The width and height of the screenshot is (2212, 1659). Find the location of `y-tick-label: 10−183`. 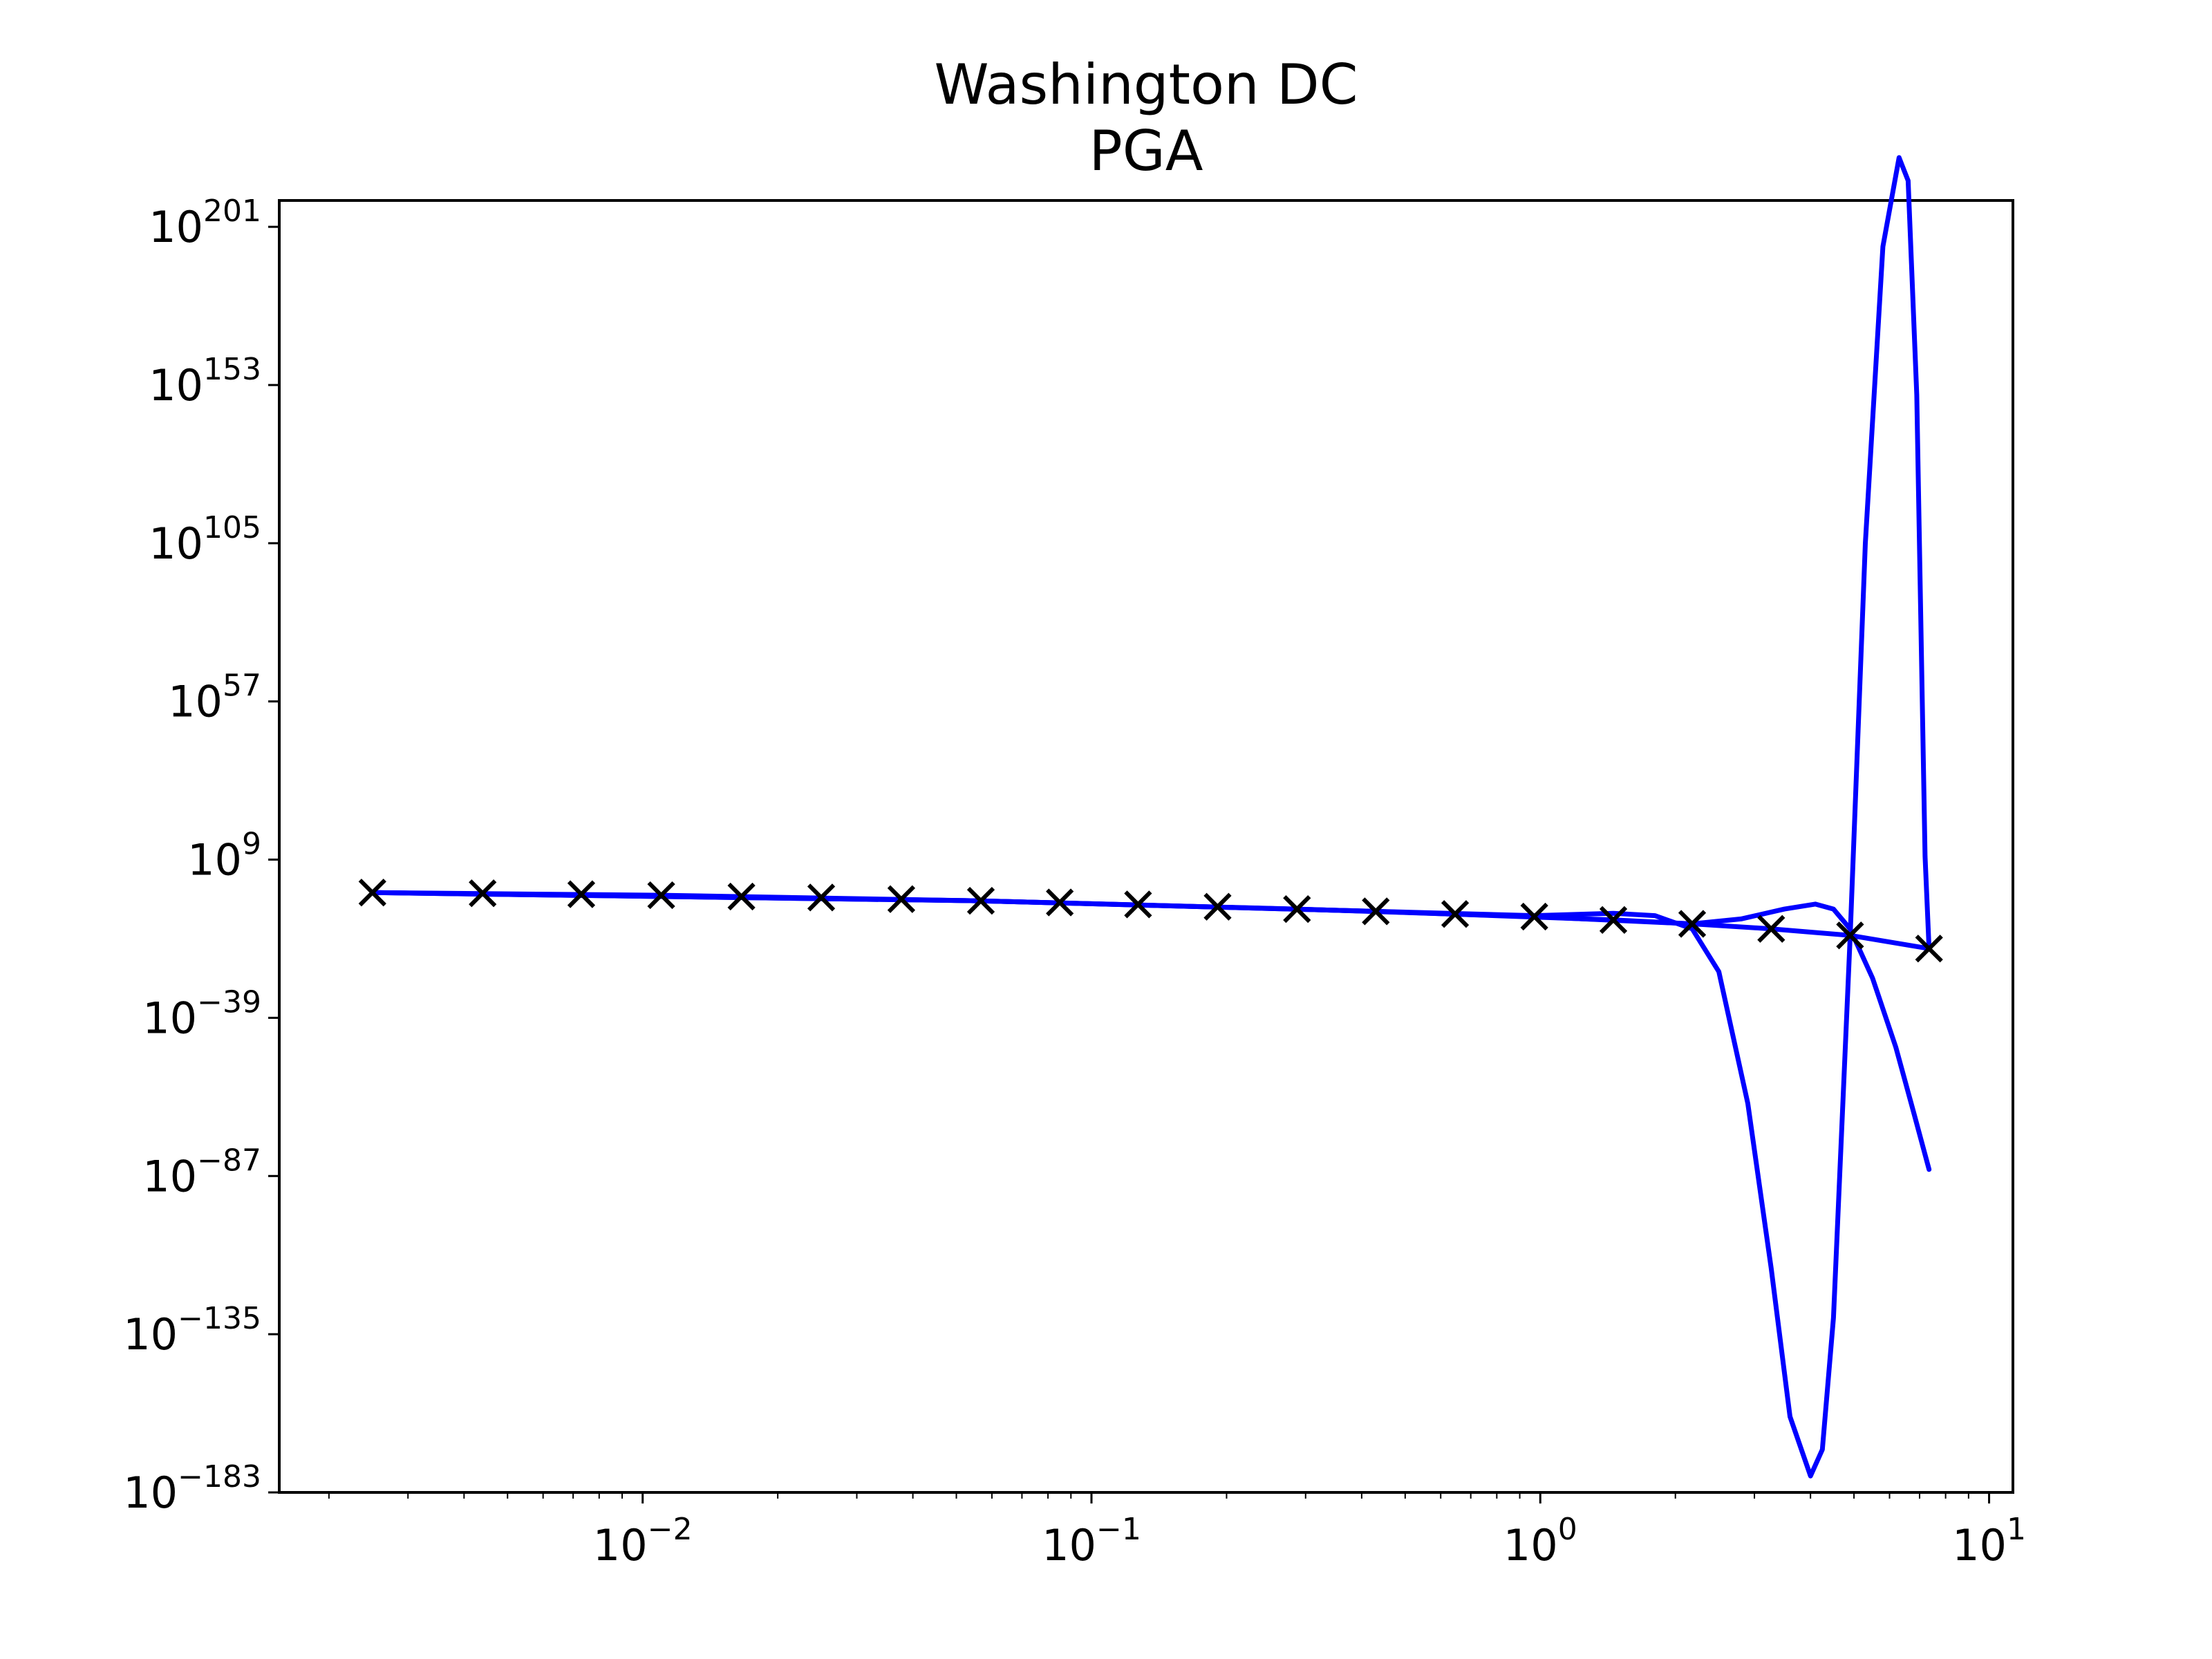

y-tick-label: 10−183 is located at coordinates (192, 1488).